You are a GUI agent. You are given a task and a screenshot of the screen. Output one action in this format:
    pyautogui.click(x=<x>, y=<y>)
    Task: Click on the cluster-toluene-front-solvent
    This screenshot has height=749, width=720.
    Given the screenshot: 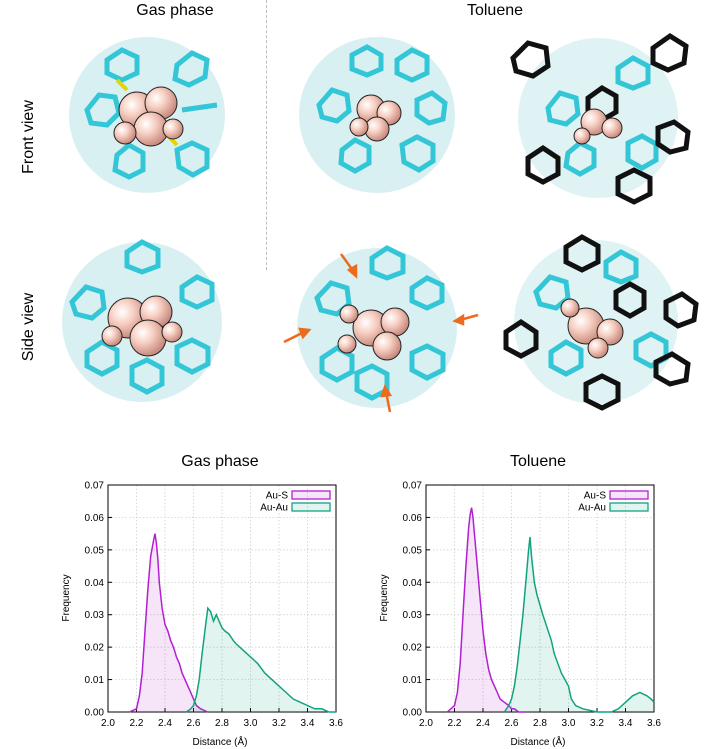 What is the action you would take?
    pyautogui.click(x=600, y=118)
    